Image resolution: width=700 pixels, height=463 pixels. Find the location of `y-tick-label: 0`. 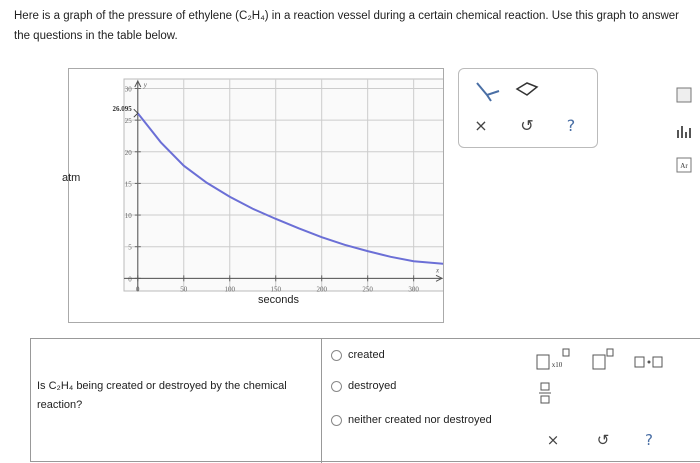

y-tick-label: 0 is located at coordinates (130, 279).